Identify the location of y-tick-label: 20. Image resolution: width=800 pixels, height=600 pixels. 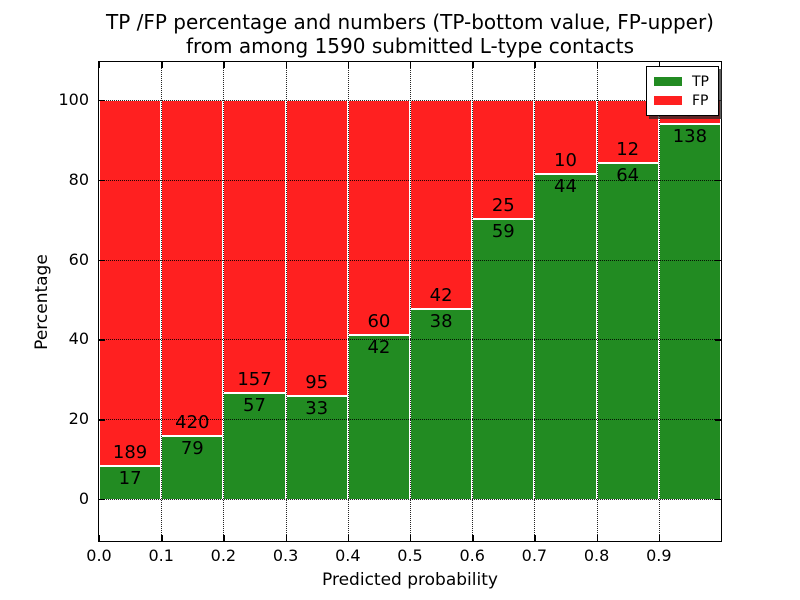
(78, 419).